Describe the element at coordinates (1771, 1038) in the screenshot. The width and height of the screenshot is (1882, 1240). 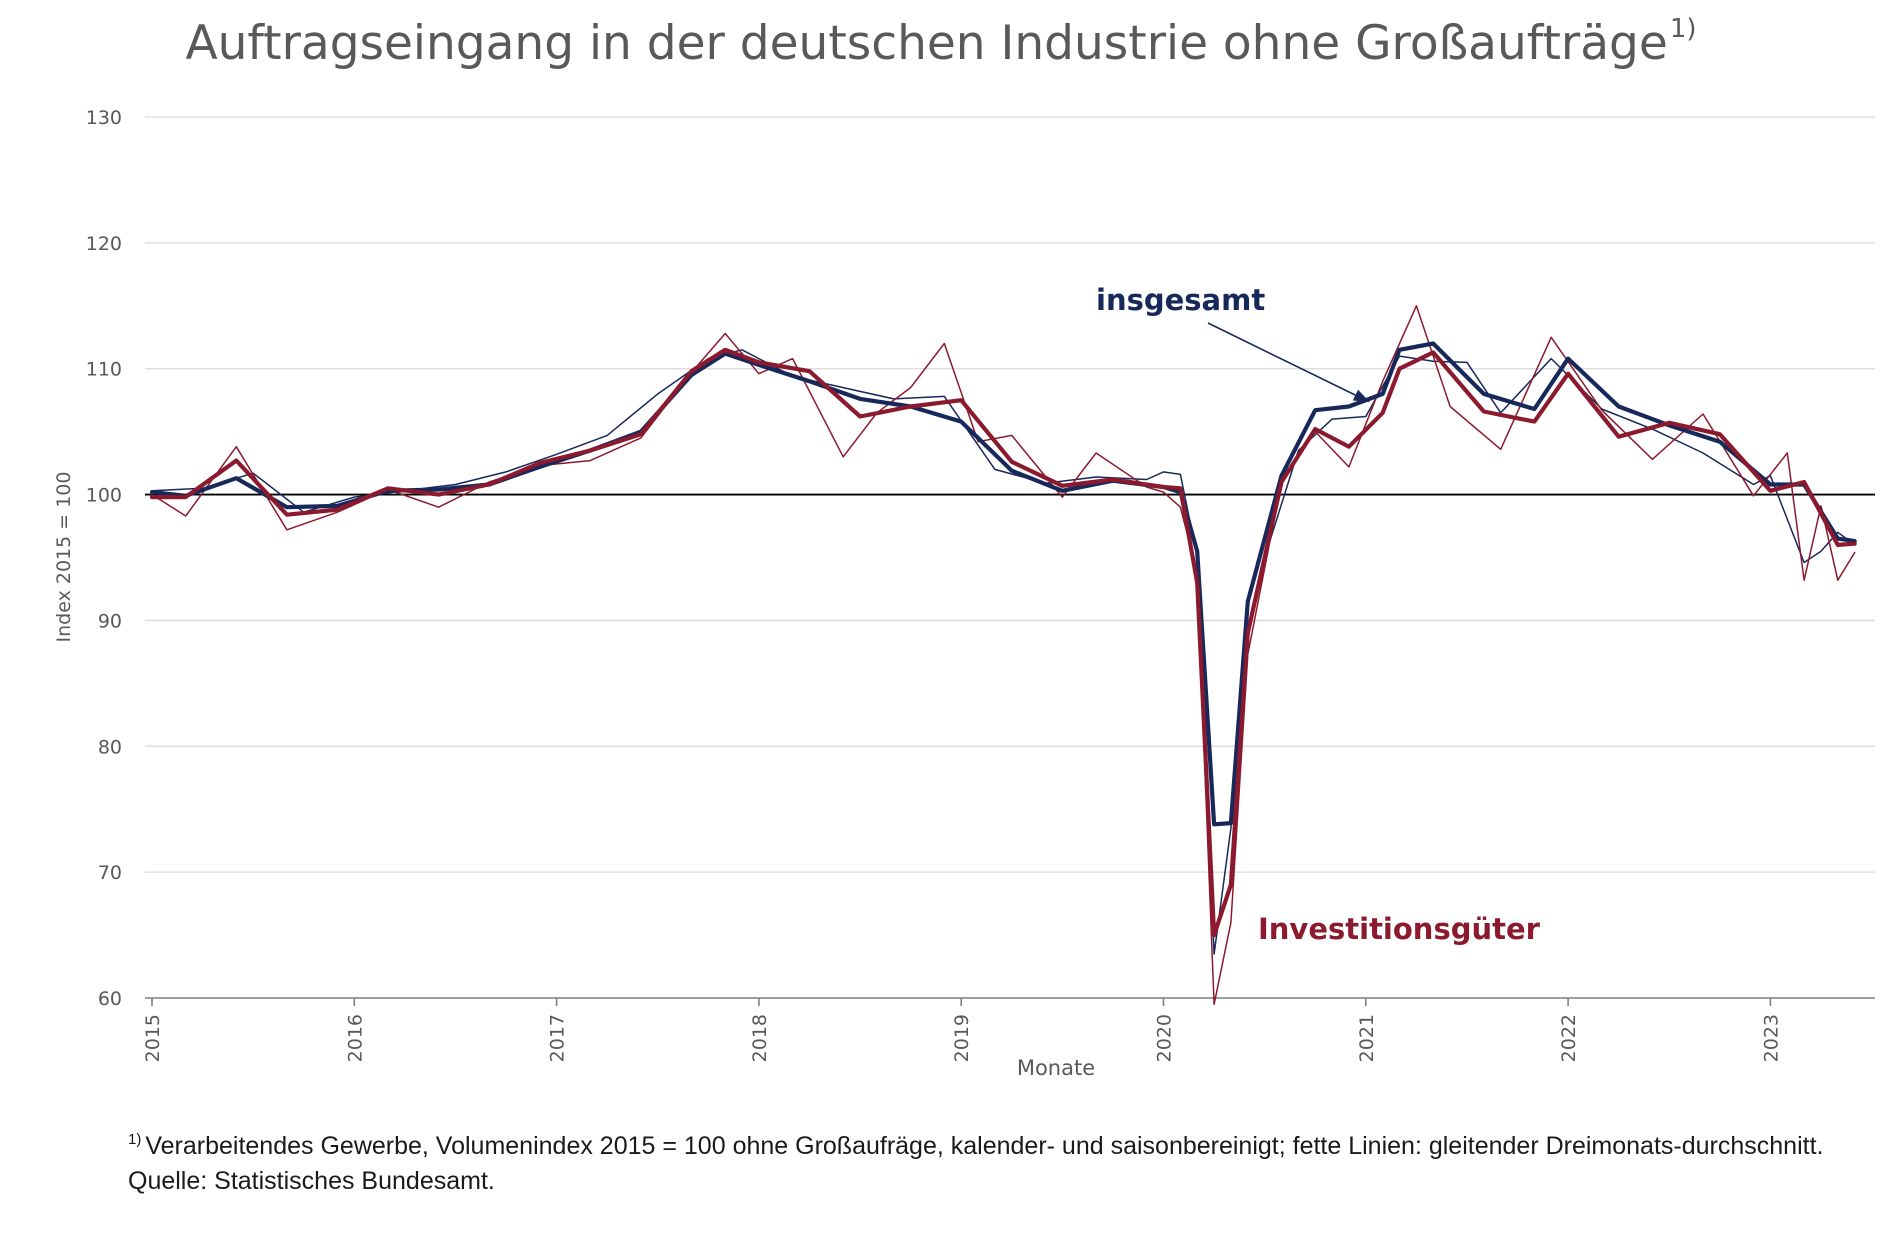
I see `x-tick-label-2023: 2023` at that location.